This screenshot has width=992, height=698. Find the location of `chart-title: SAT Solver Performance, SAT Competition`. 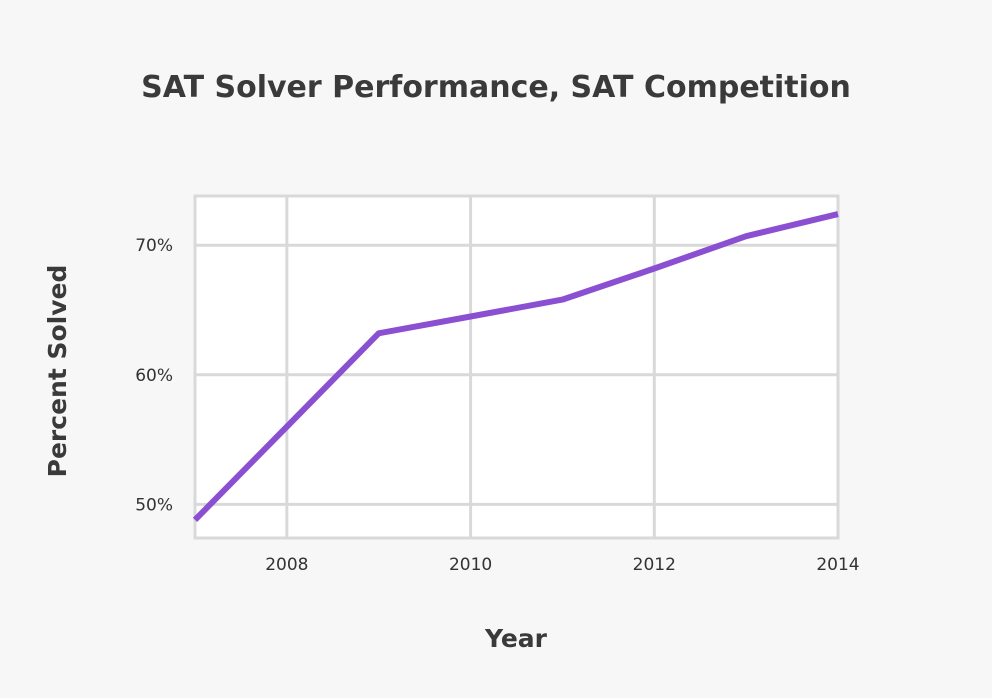

chart-title: SAT Solver Performance, SAT Competition is located at coordinates (496, 87).